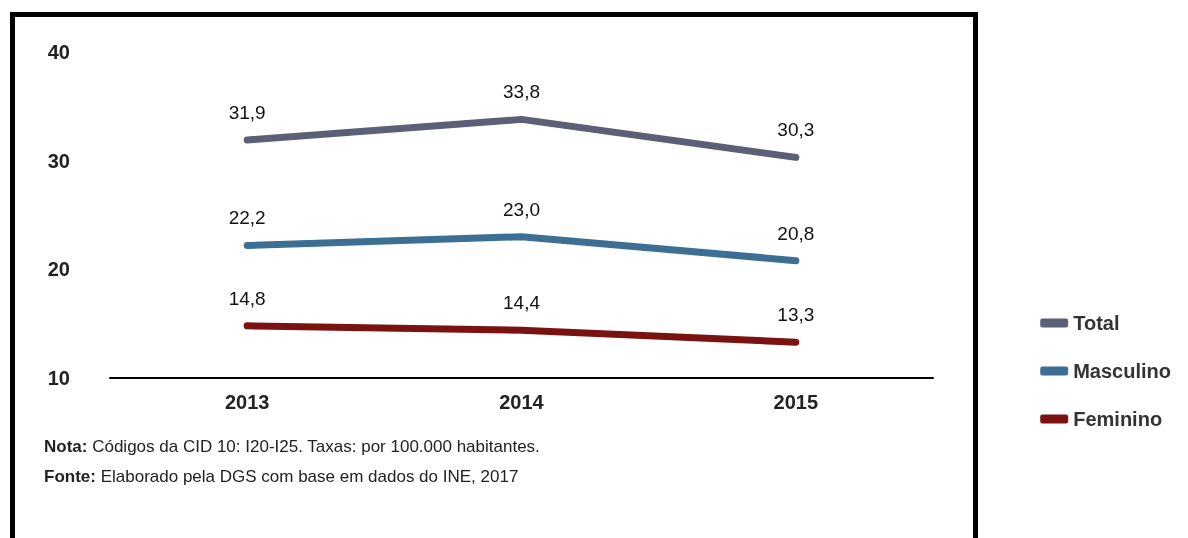  I want to click on x-tick-label: 2014, so click(522, 402).